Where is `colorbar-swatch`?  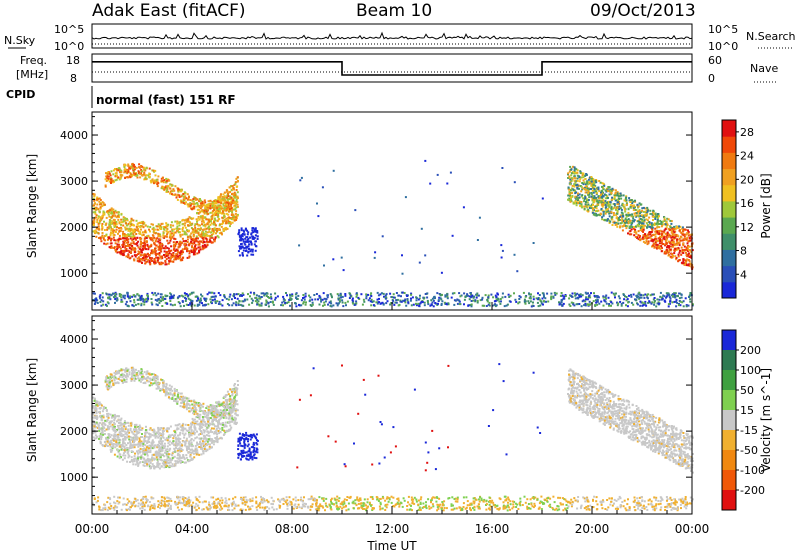
colorbar-swatch is located at coordinates (729, 290).